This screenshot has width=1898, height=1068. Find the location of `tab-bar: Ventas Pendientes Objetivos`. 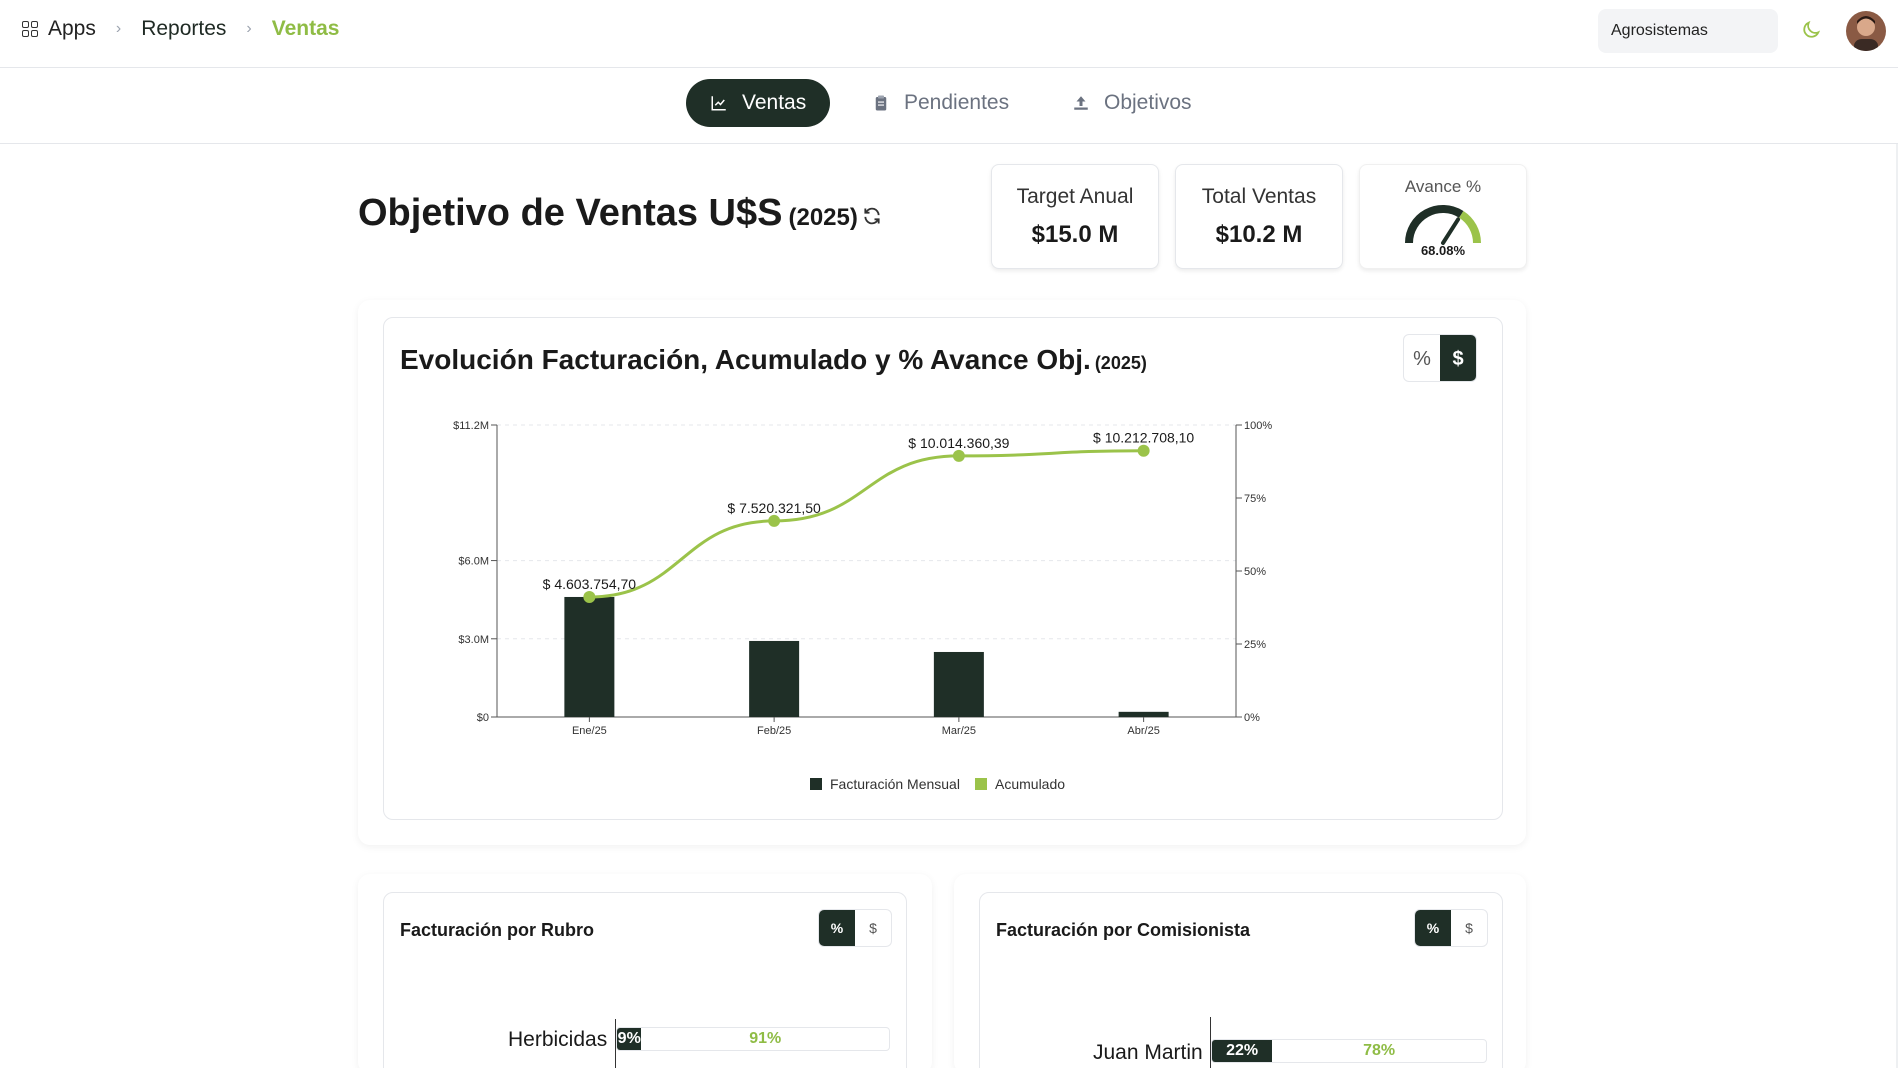

tab-bar: Ventas Pendientes Objetivos is located at coordinates (949, 106).